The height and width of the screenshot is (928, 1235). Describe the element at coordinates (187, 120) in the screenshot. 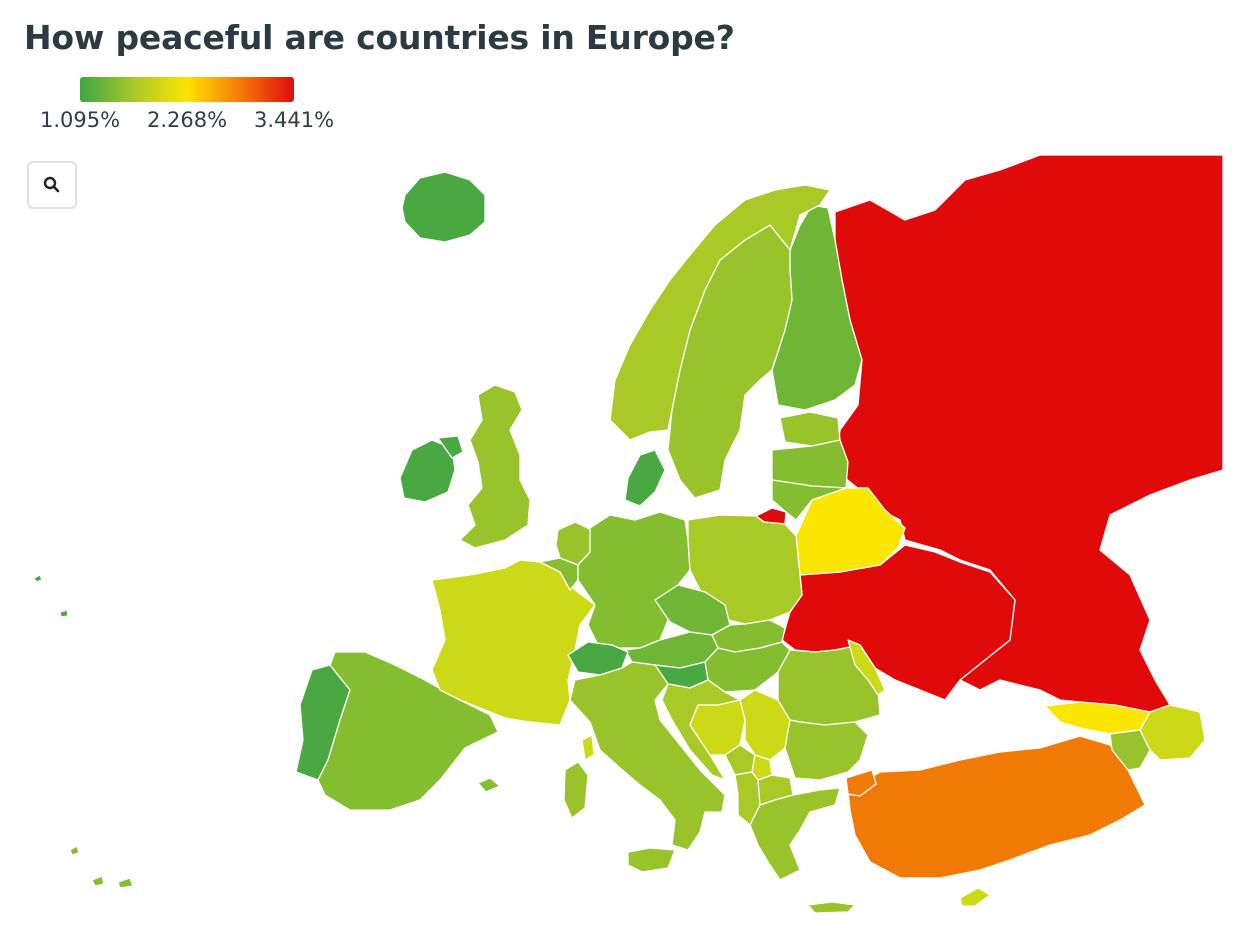

I see `legend-mid-label: 2.268%` at that location.